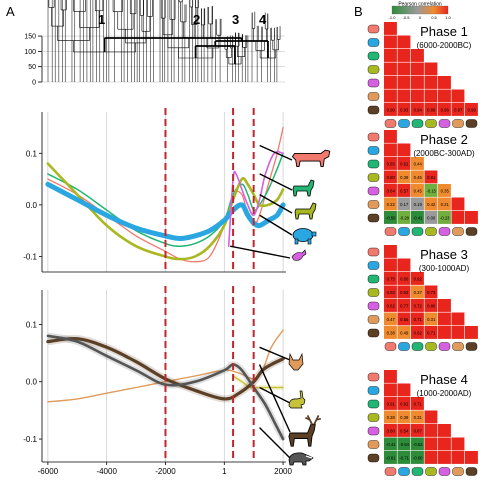  What do you see at coordinates (224, 471) in the screenshot?
I see `xtick-label: 1` at bounding box center [224, 471].